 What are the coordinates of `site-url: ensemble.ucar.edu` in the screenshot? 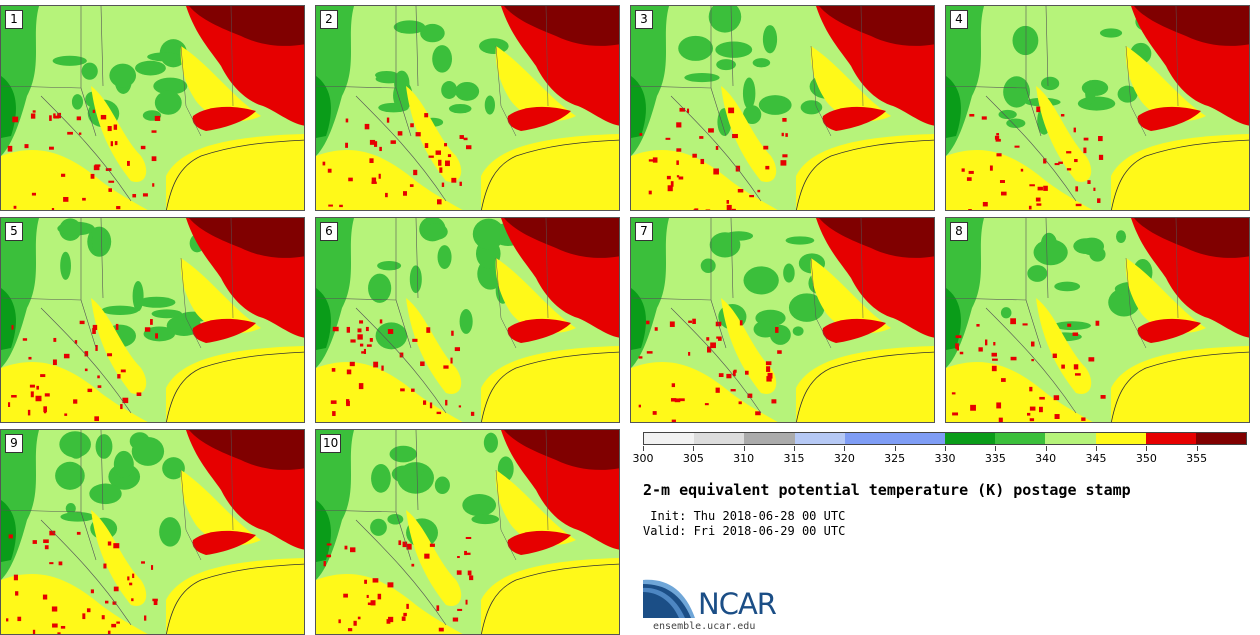 It's located at (704, 626).